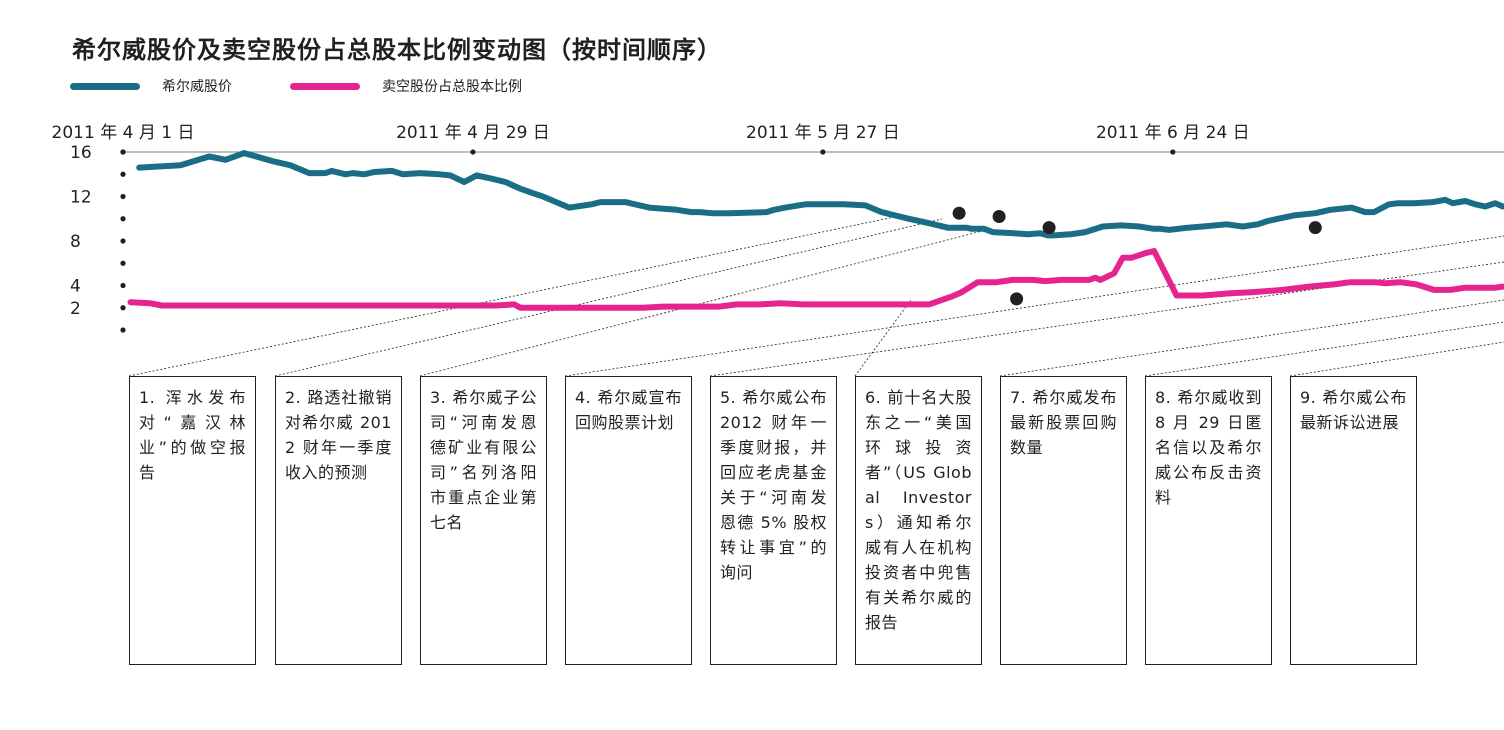  I want to click on event-box-3: 3. 希尔威子公司“河南发恩德矿业有限公司”名列洛阳市重点企业第七名, so click(483, 520).